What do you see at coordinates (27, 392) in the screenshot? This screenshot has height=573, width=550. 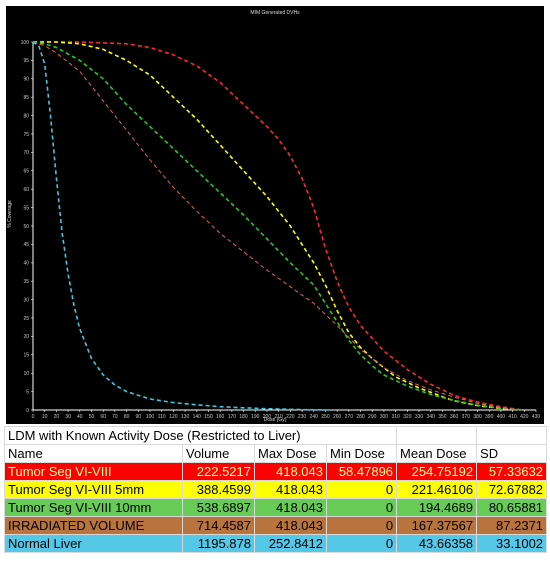 I see `y-tick-label: 5` at bounding box center [27, 392].